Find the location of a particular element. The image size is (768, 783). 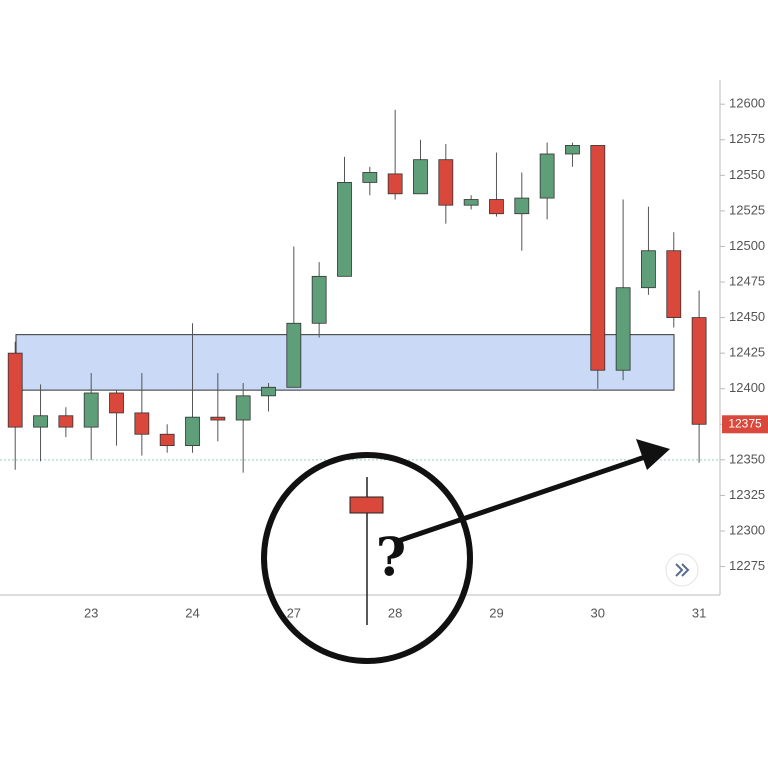

y-tick-label: 12325 is located at coordinates (747, 494).